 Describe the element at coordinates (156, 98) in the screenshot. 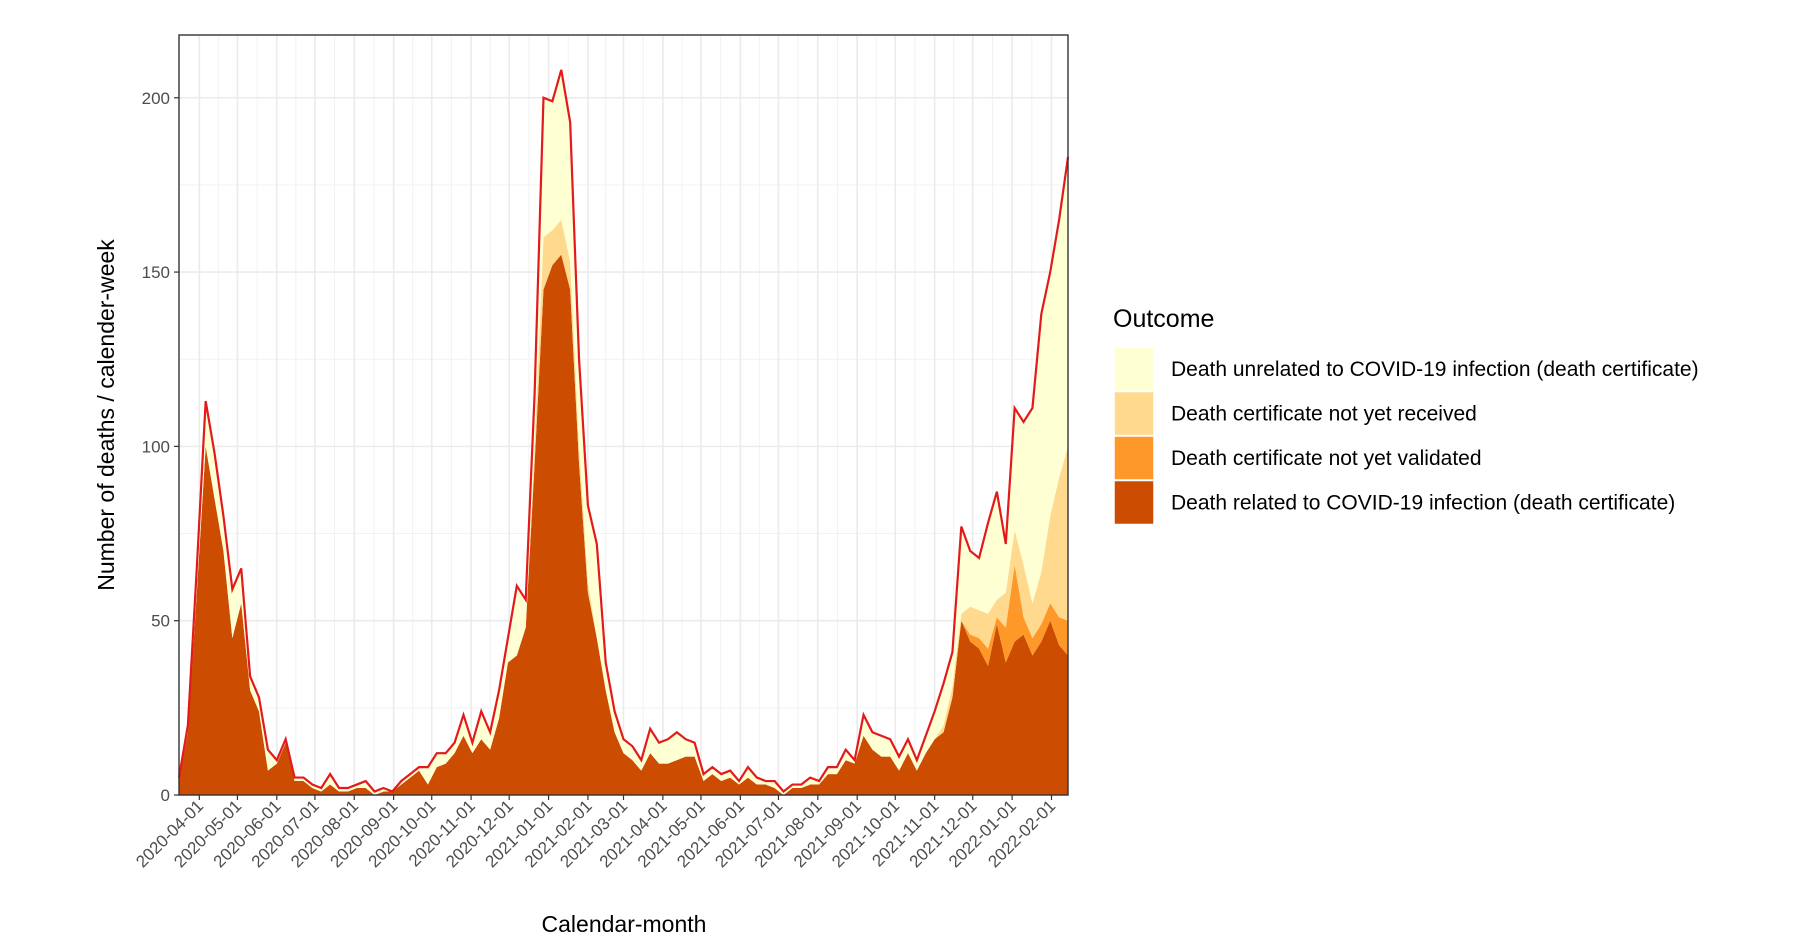

I see `y-tick-label: 200` at that location.